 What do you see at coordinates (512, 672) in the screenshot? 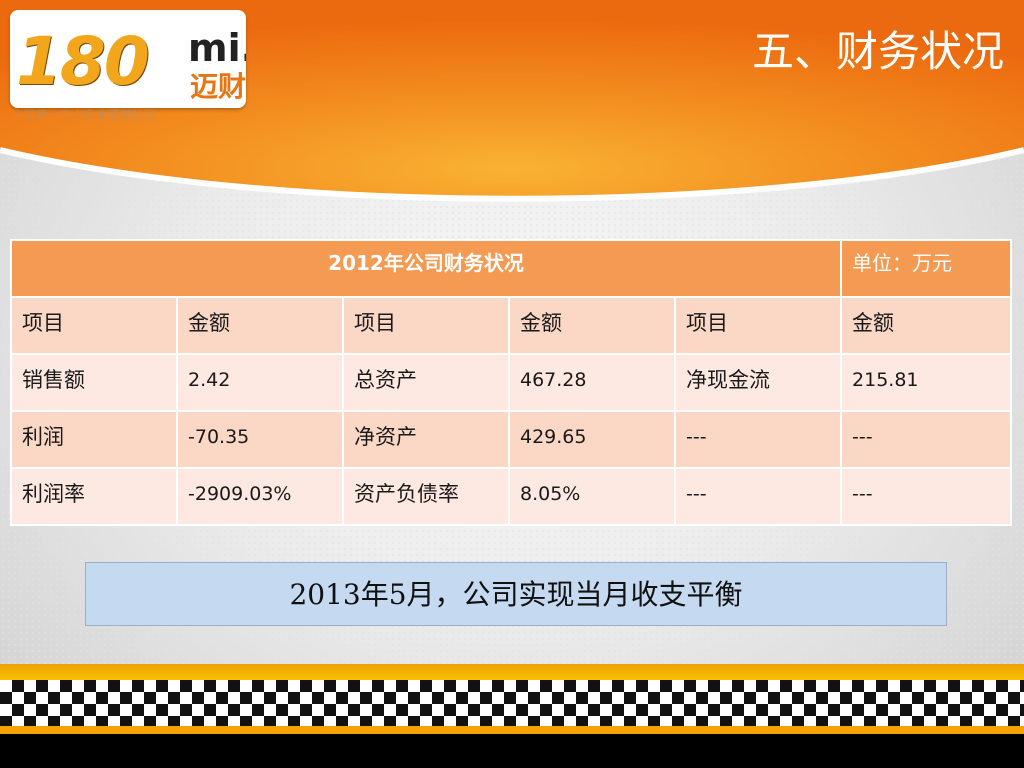
I see `footer-orange-stripe` at bounding box center [512, 672].